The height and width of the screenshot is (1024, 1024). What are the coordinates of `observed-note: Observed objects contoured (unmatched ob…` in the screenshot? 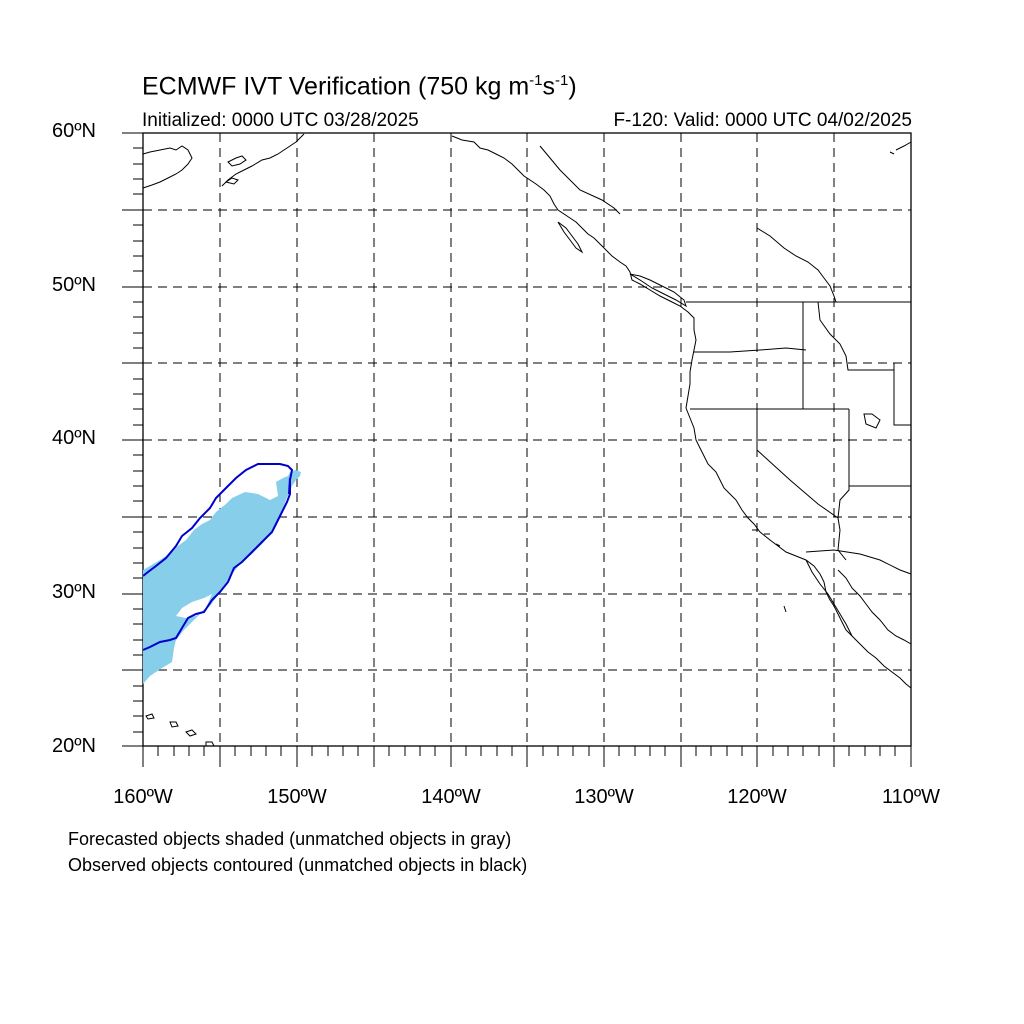 It's located at (298, 865).